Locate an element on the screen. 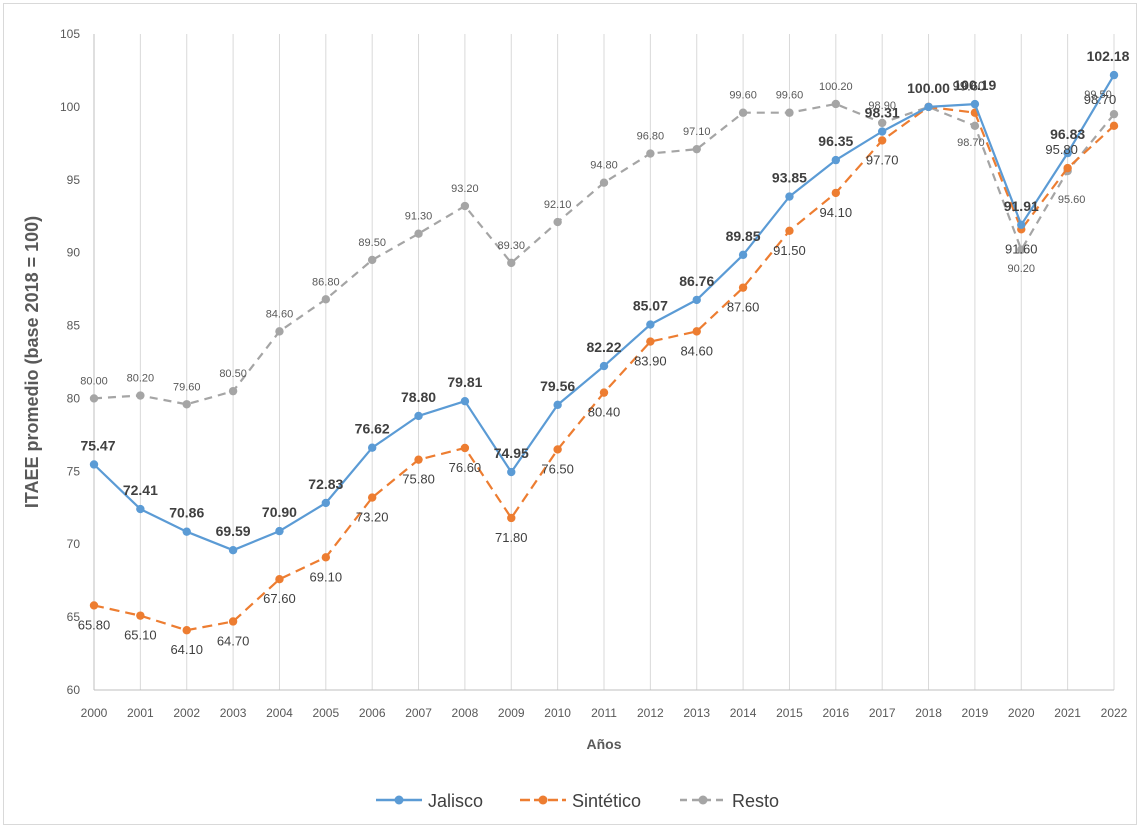  legend-label: Jalisco is located at coordinates (455, 801).